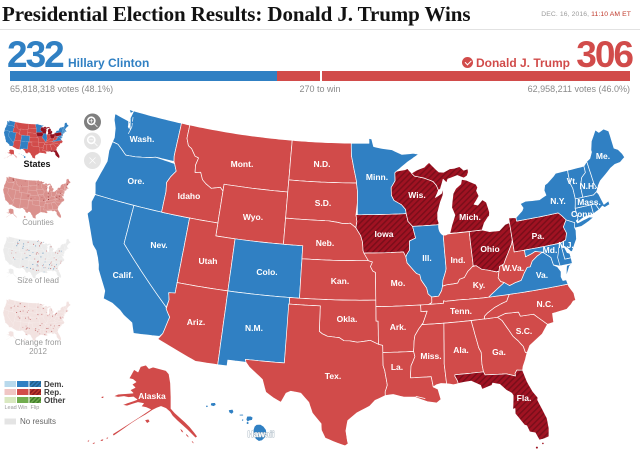  I want to click on svg-text: Calif., so click(123, 275).